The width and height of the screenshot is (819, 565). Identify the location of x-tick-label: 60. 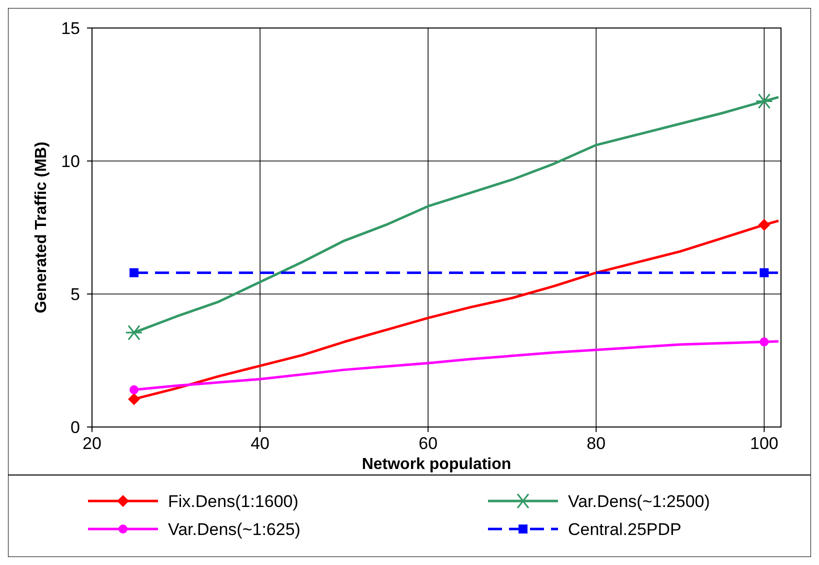
(428, 443).